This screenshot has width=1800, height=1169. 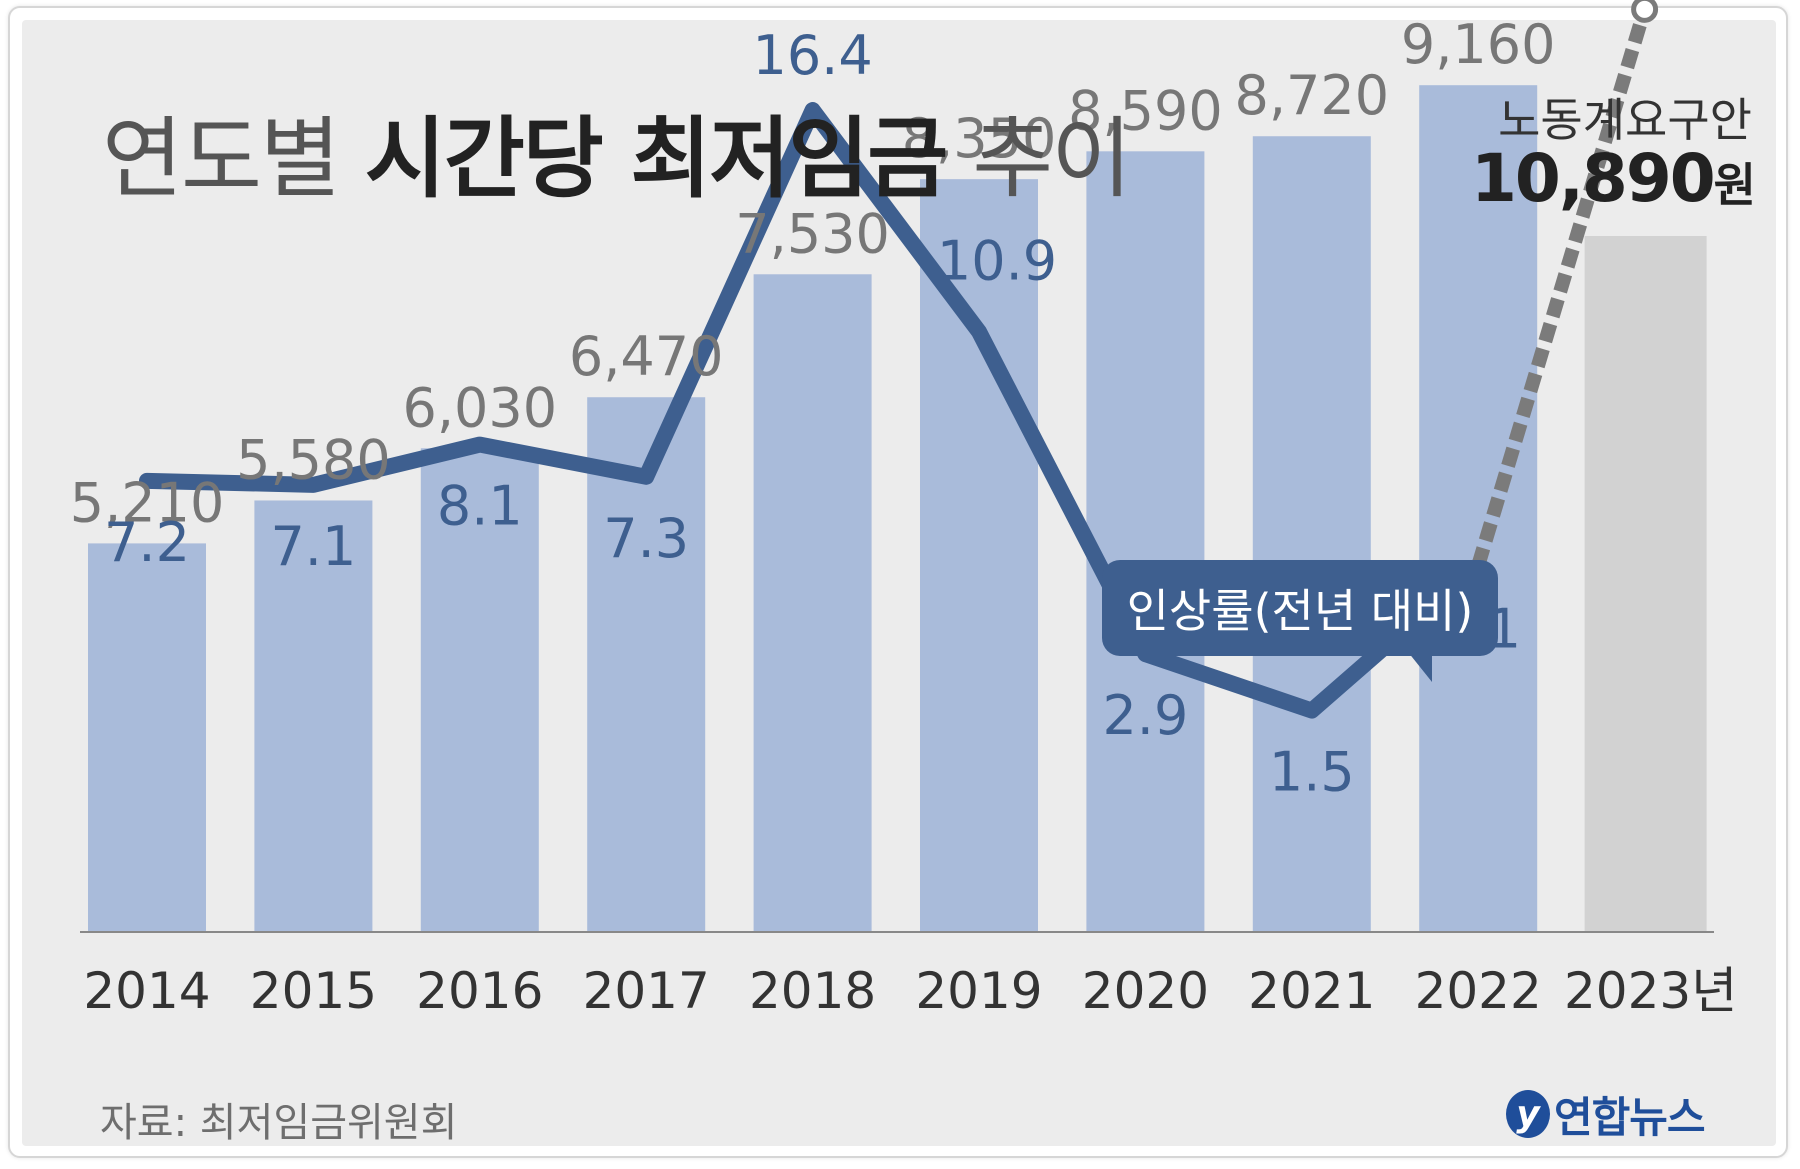 What do you see at coordinates (978, 991) in the screenshot?
I see `year-tick-label: 2019` at bounding box center [978, 991].